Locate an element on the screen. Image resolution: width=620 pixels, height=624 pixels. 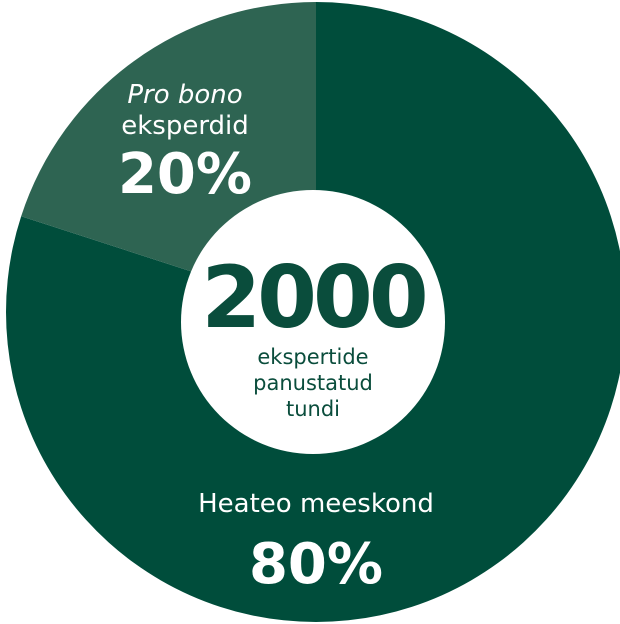
center-caption-line-2: panustatud is located at coordinates (313, 383).